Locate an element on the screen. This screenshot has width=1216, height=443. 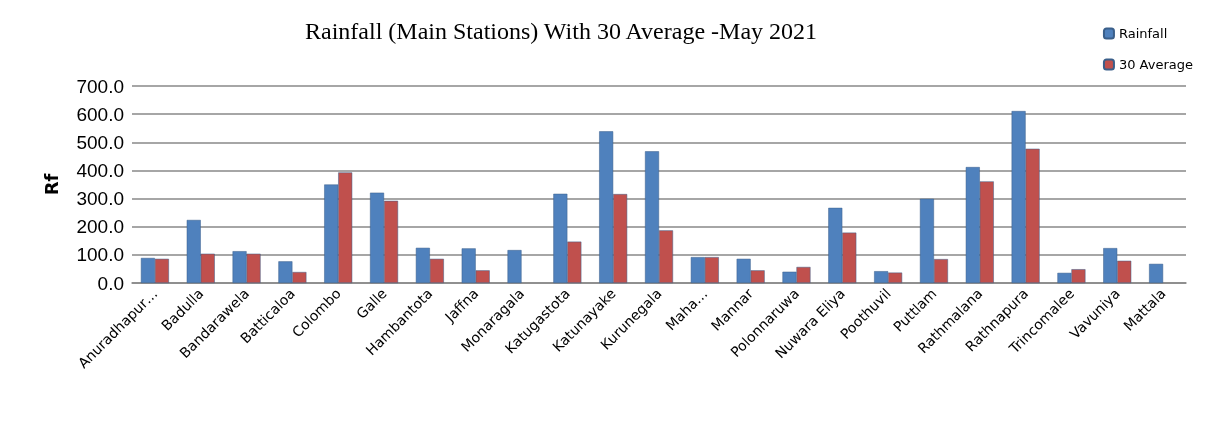
y-tick-label: 700.0 is located at coordinates (100, 86).